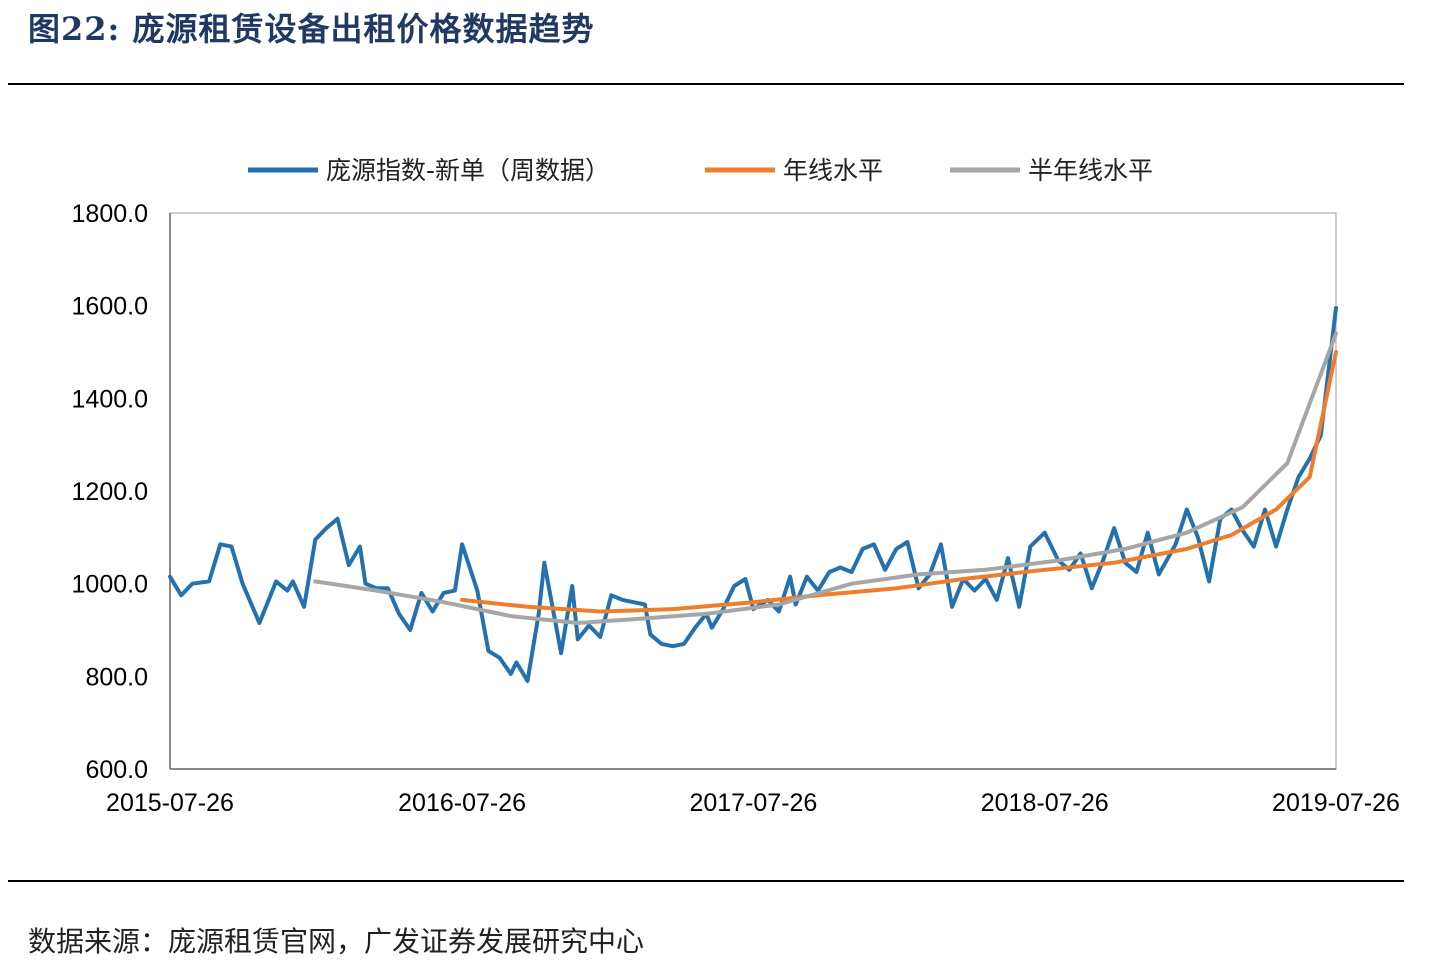  I want to click on y-tick-label: 800.0, so click(116, 677).